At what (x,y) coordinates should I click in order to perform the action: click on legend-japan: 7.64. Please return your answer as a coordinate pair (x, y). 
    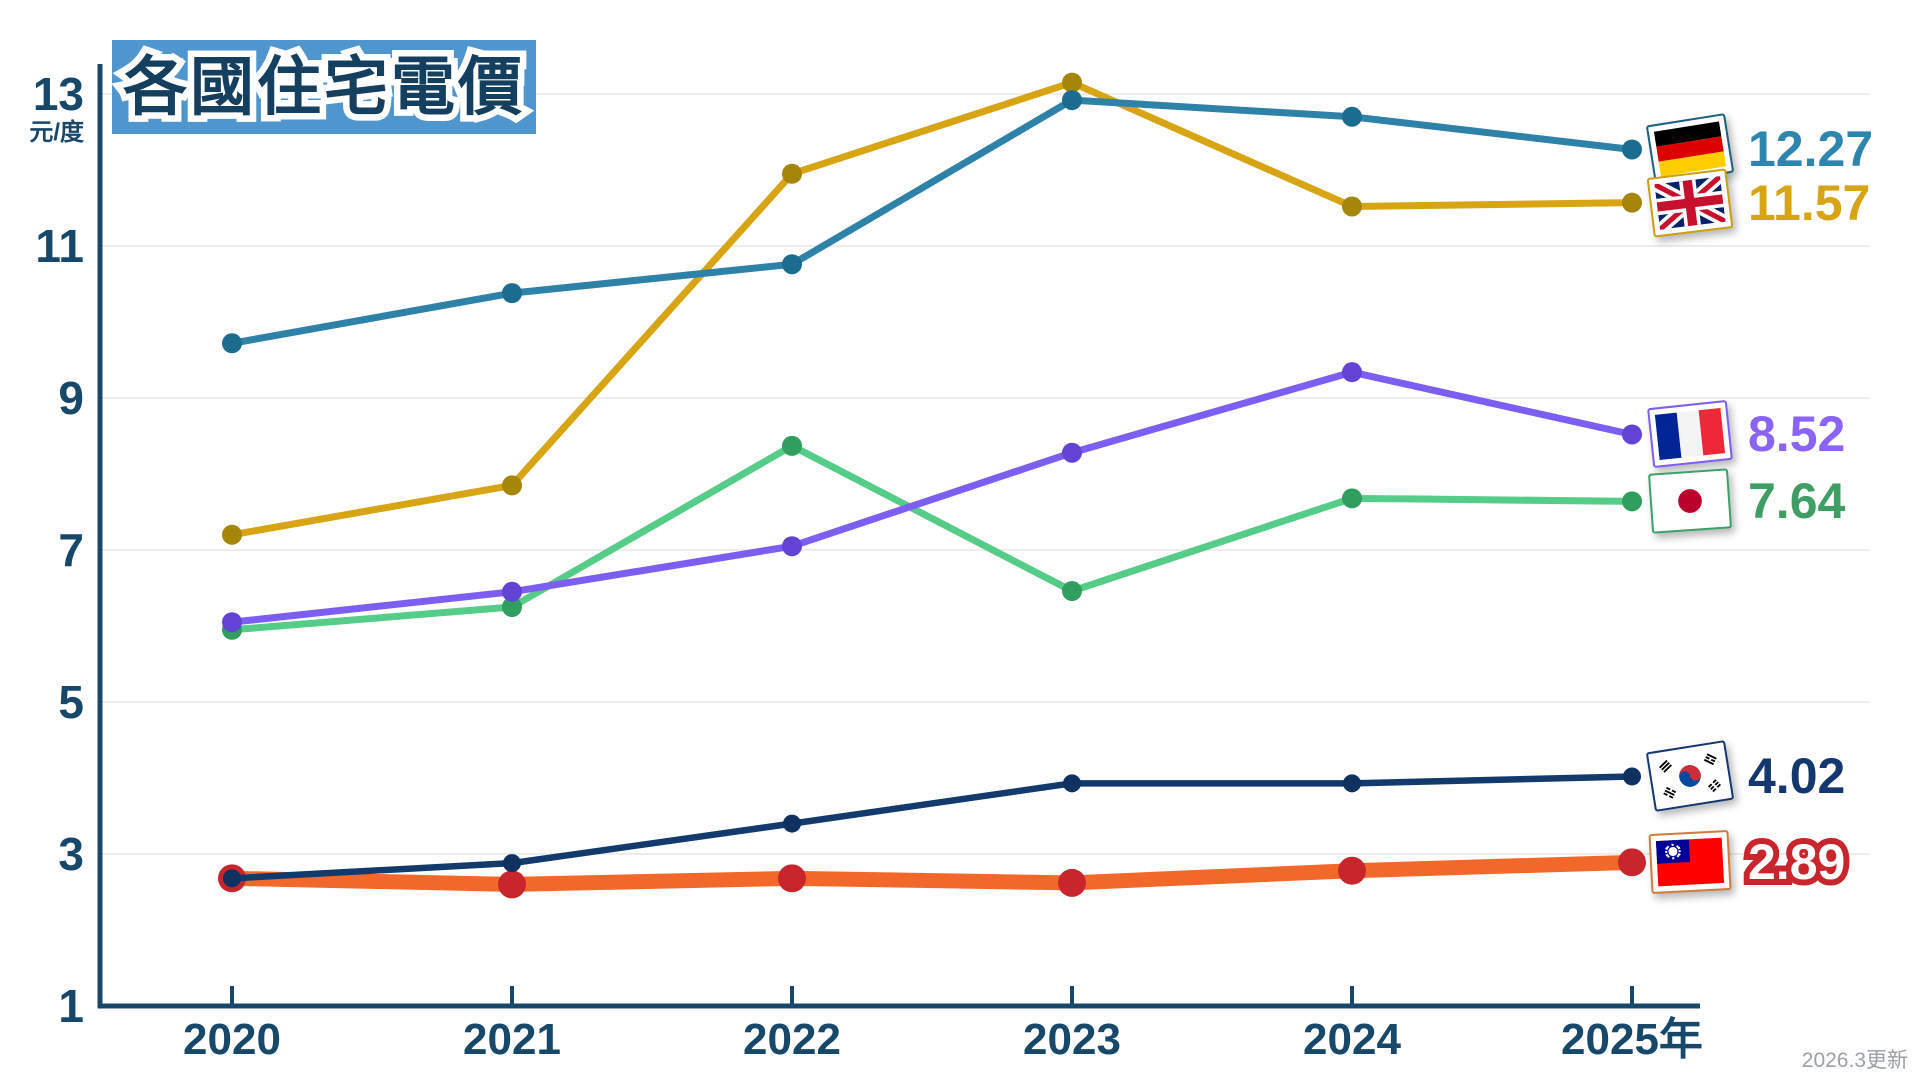
    Looking at the image, I should click on (1747, 501).